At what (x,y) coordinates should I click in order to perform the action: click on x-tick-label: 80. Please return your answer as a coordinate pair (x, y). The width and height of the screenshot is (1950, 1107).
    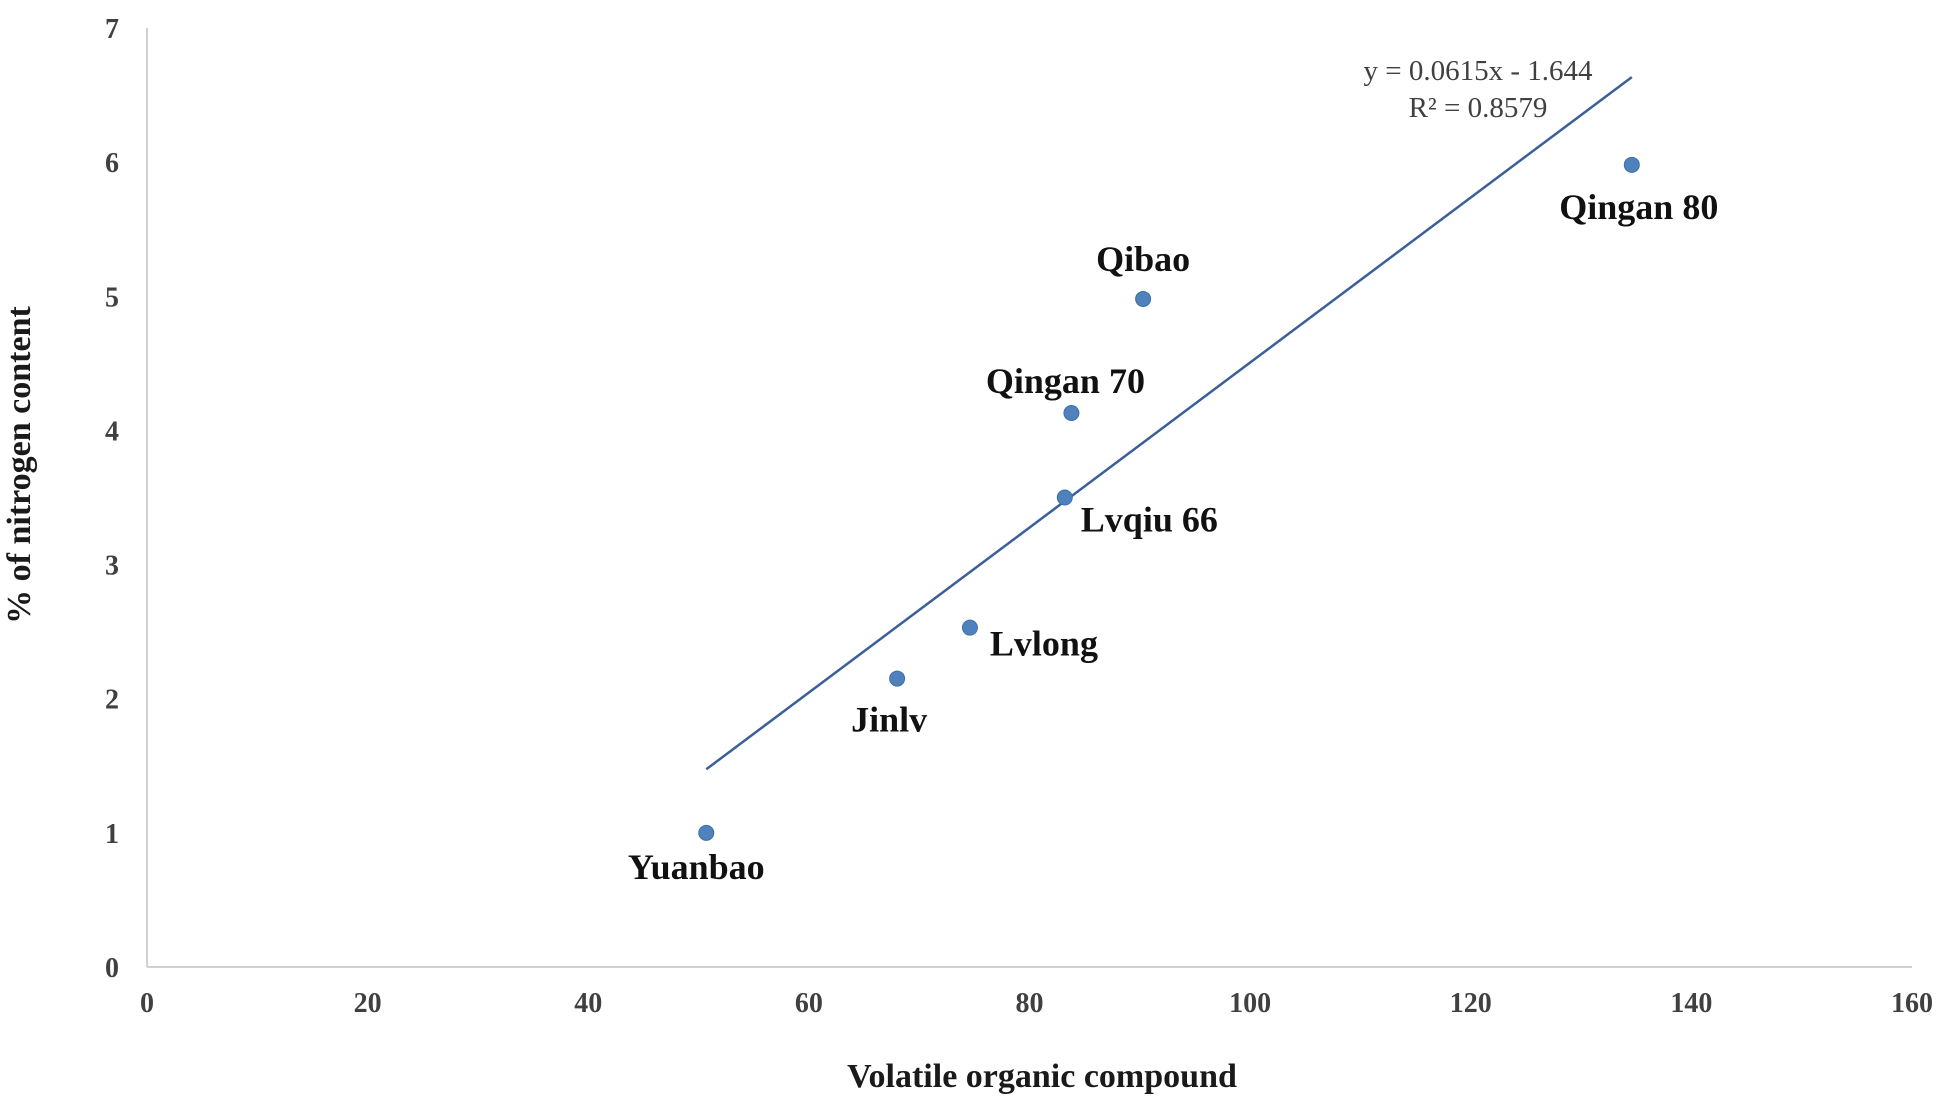
    Looking at the image, I should click on (1030, 1003).